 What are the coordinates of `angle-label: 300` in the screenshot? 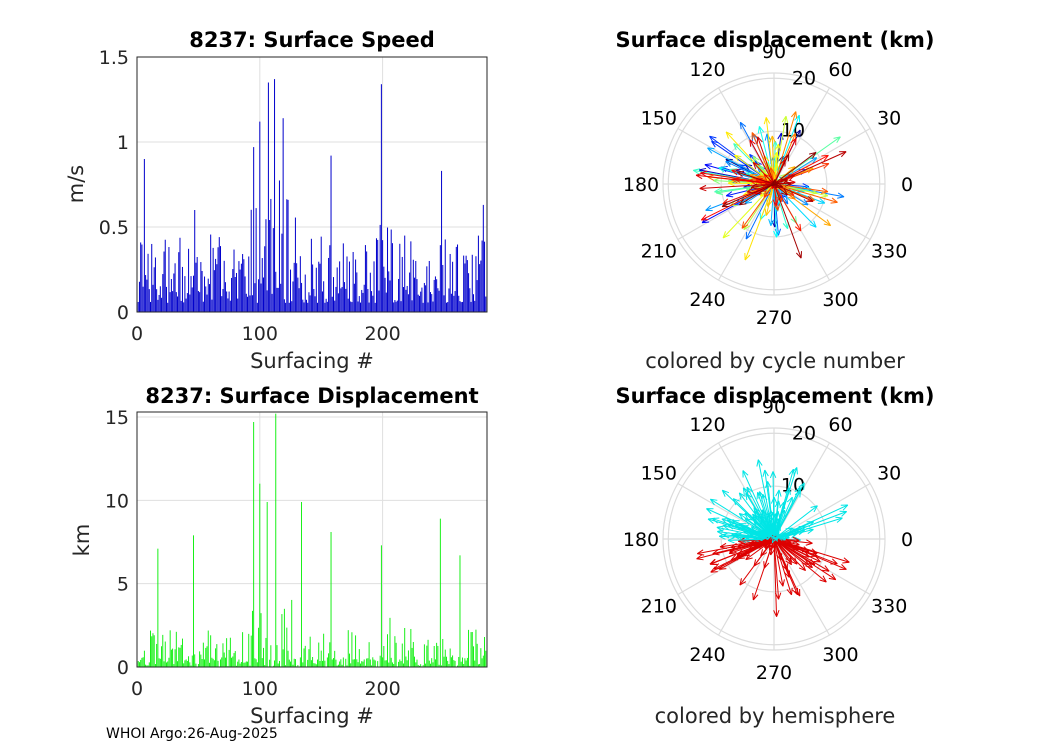 It's located at (840, 655).